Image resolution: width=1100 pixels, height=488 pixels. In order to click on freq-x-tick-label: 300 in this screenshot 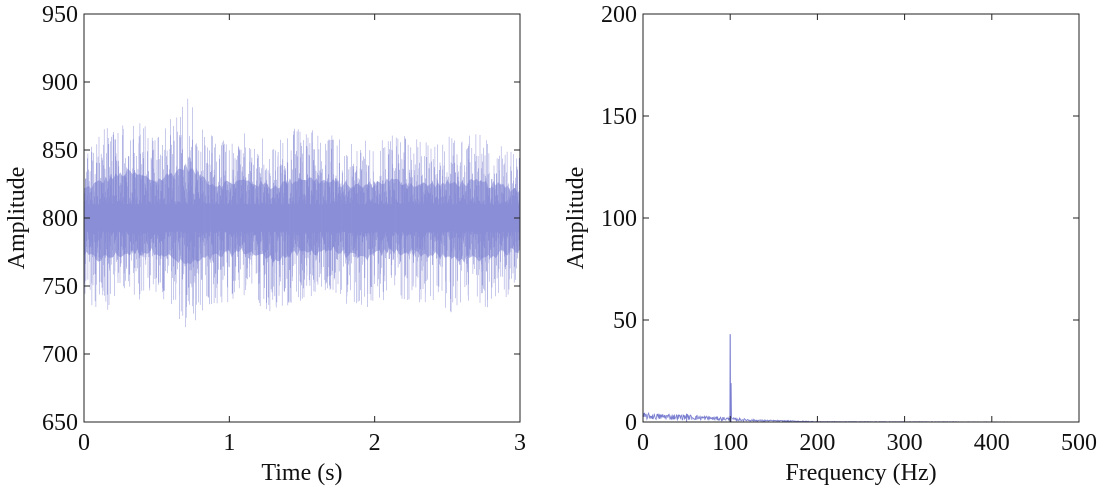, I will do `click(905, 443)`.